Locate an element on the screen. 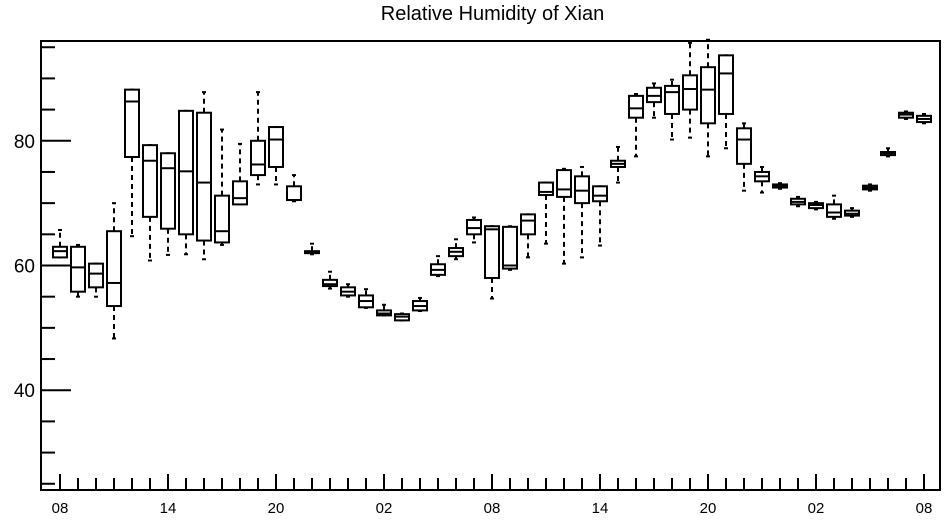 The height and width of the screenshot is (520, 947). y-tick-label: 40 is located at coordinates (24, 391).